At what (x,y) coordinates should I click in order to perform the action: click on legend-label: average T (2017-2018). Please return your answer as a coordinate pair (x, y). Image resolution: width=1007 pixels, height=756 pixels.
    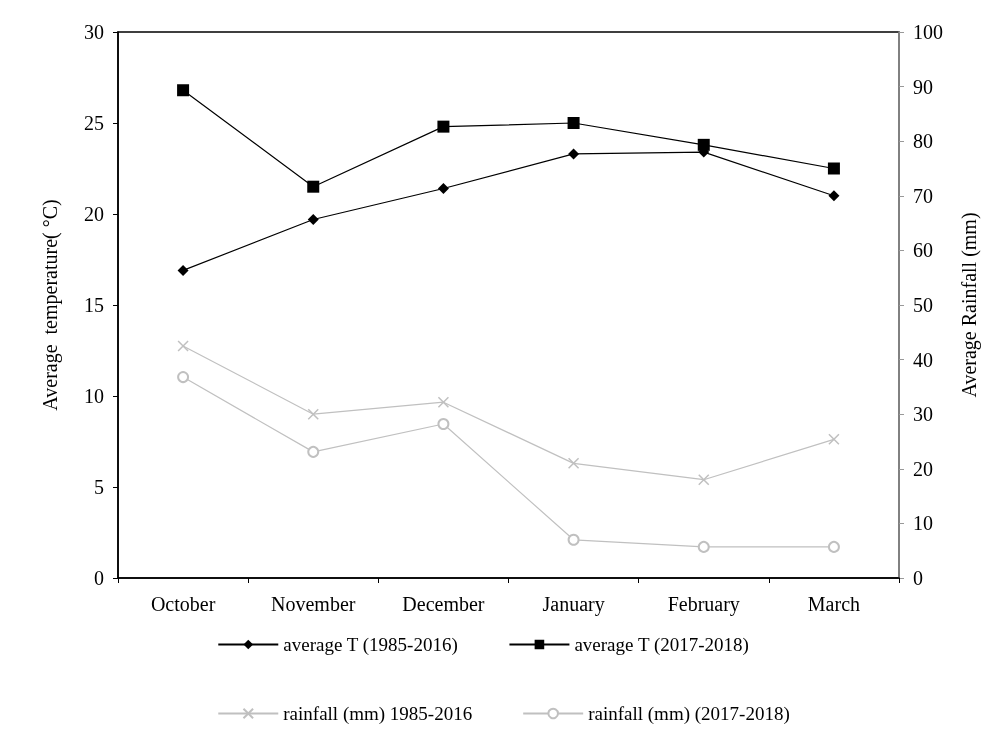
    Looking at the image, I should click on (661, 645).